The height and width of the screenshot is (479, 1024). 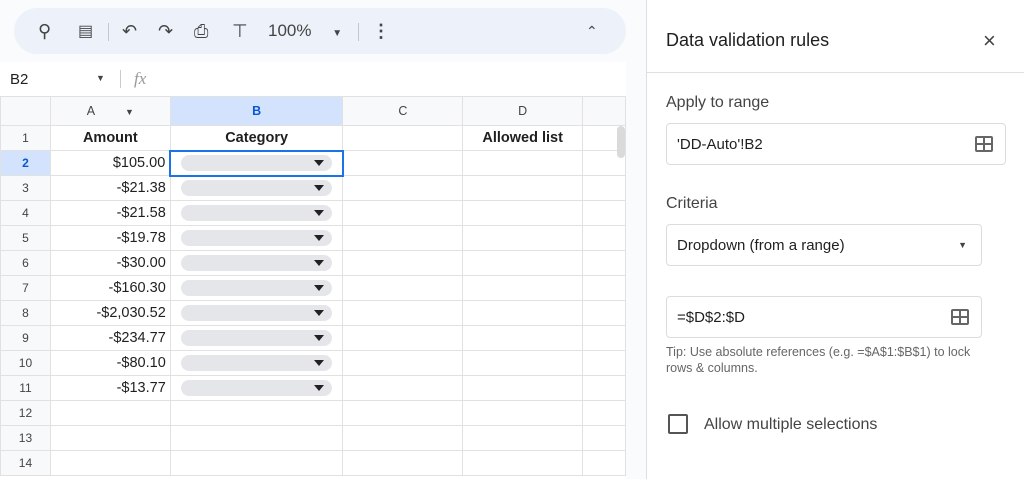 What do you see at coordinates (25, 313) in the screenshot?
I see `row-header: 8` at bounding box center [25, 313].